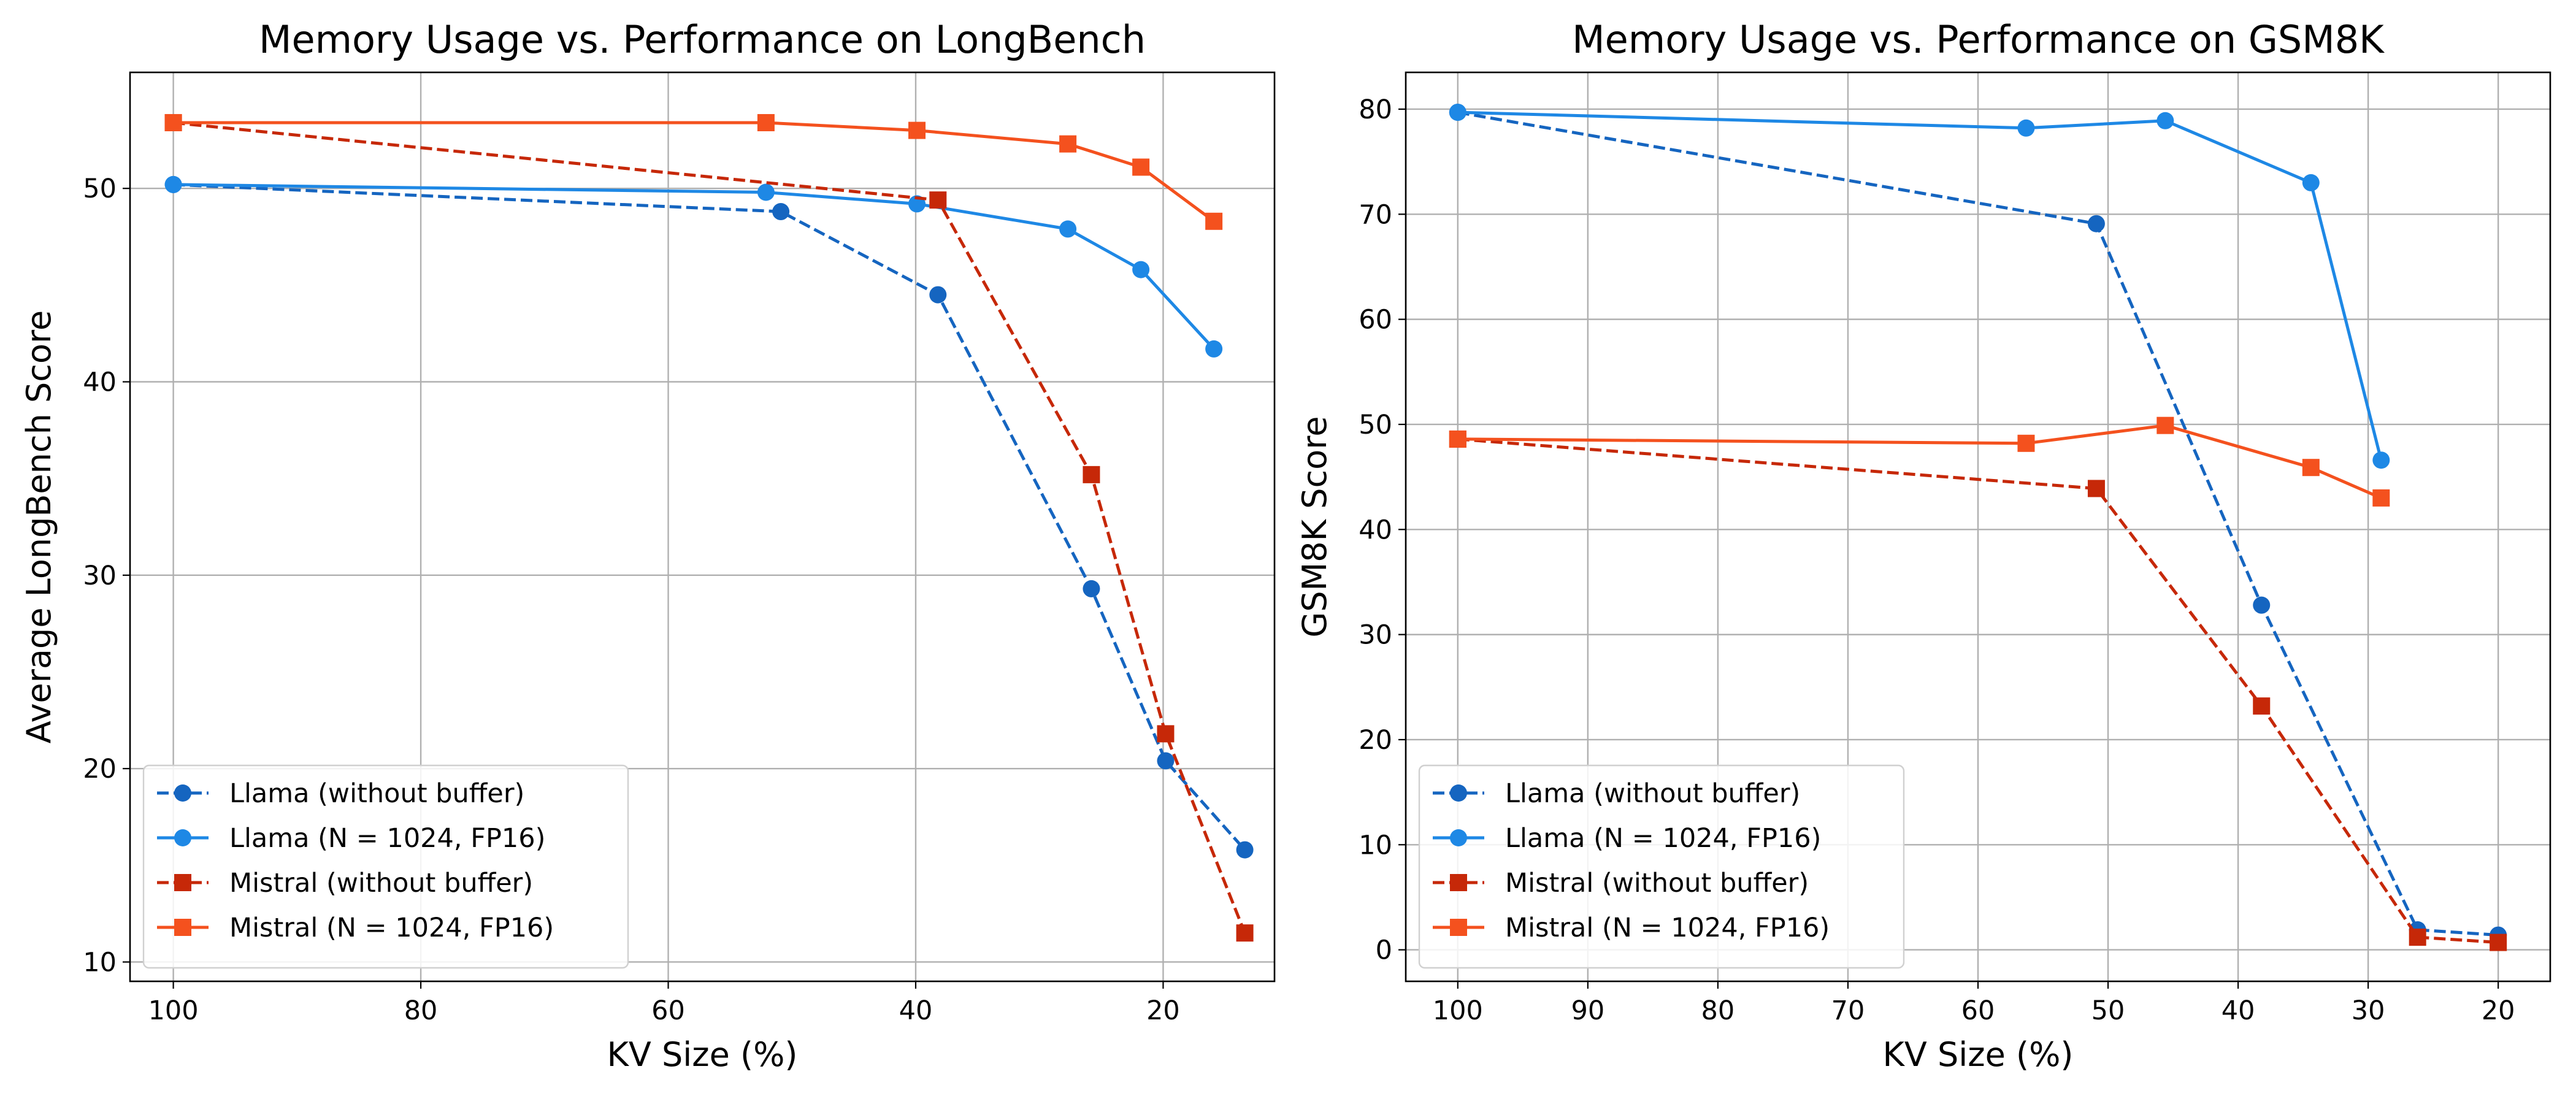  Describe the element at coordinates (2238, 1010) in the screenshot. I see `gsm8k-x-tick-label: 40` at that location.